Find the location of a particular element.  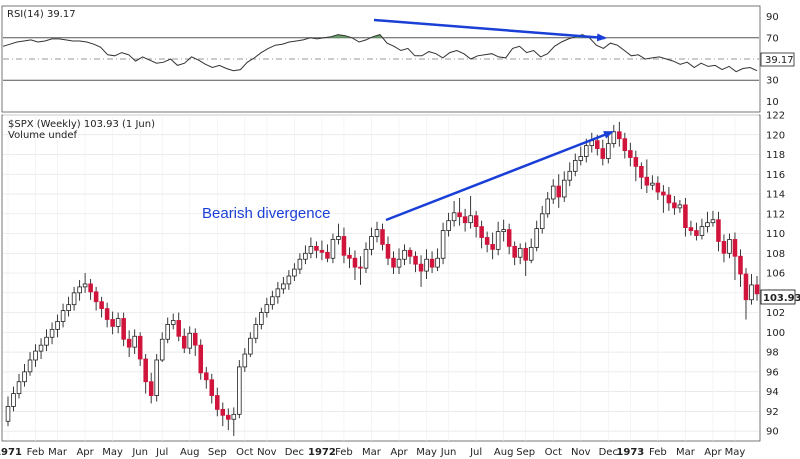

x-tick-label: Nov is located at coordinates (267, 452).